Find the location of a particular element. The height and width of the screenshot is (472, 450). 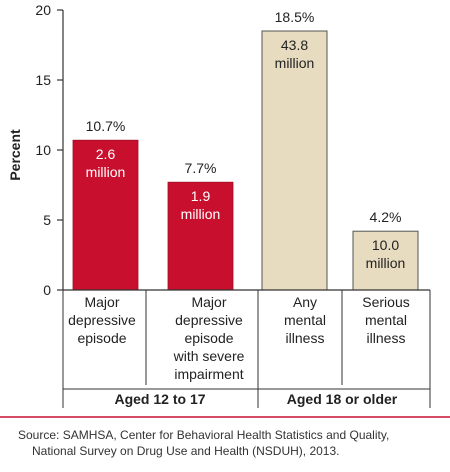

bar-count-label: 10.0 is located at coordinates (385, 245).